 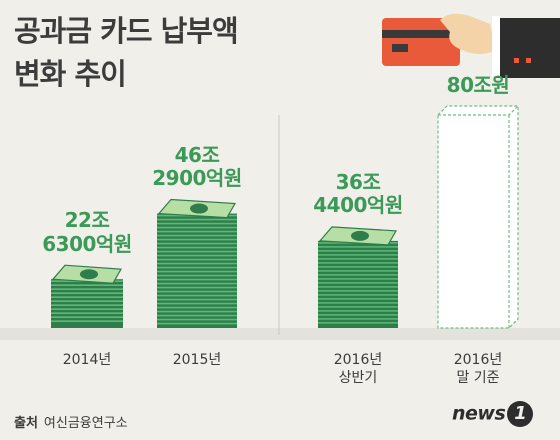 What do you see at coordinates (87, 303) in the screenshot?
I see `money-stack-body` at bounding box center [87, 303].